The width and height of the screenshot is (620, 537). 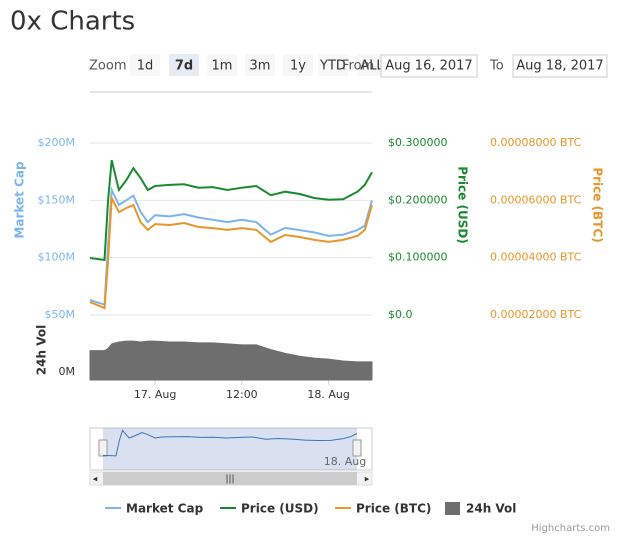 I want to click on from-label: From, so click(x=358, y=66).